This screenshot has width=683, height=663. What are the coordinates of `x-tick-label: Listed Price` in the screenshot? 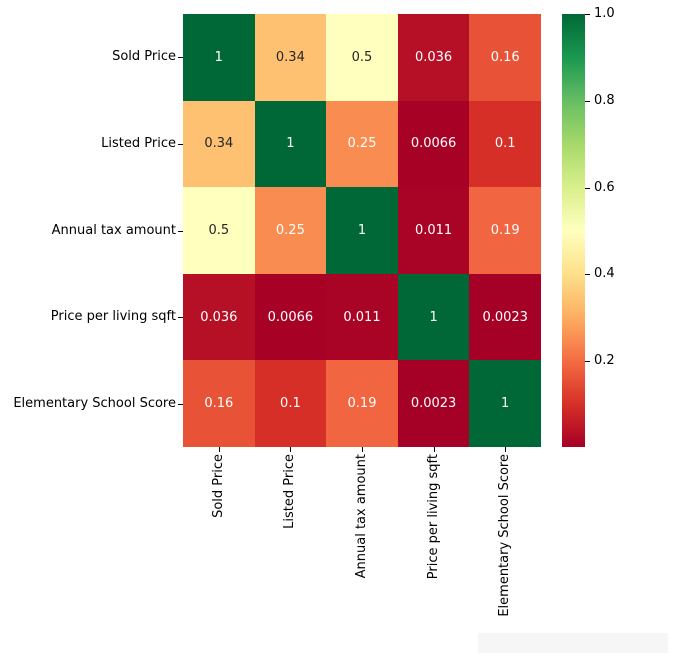 It's located at (290, 491).